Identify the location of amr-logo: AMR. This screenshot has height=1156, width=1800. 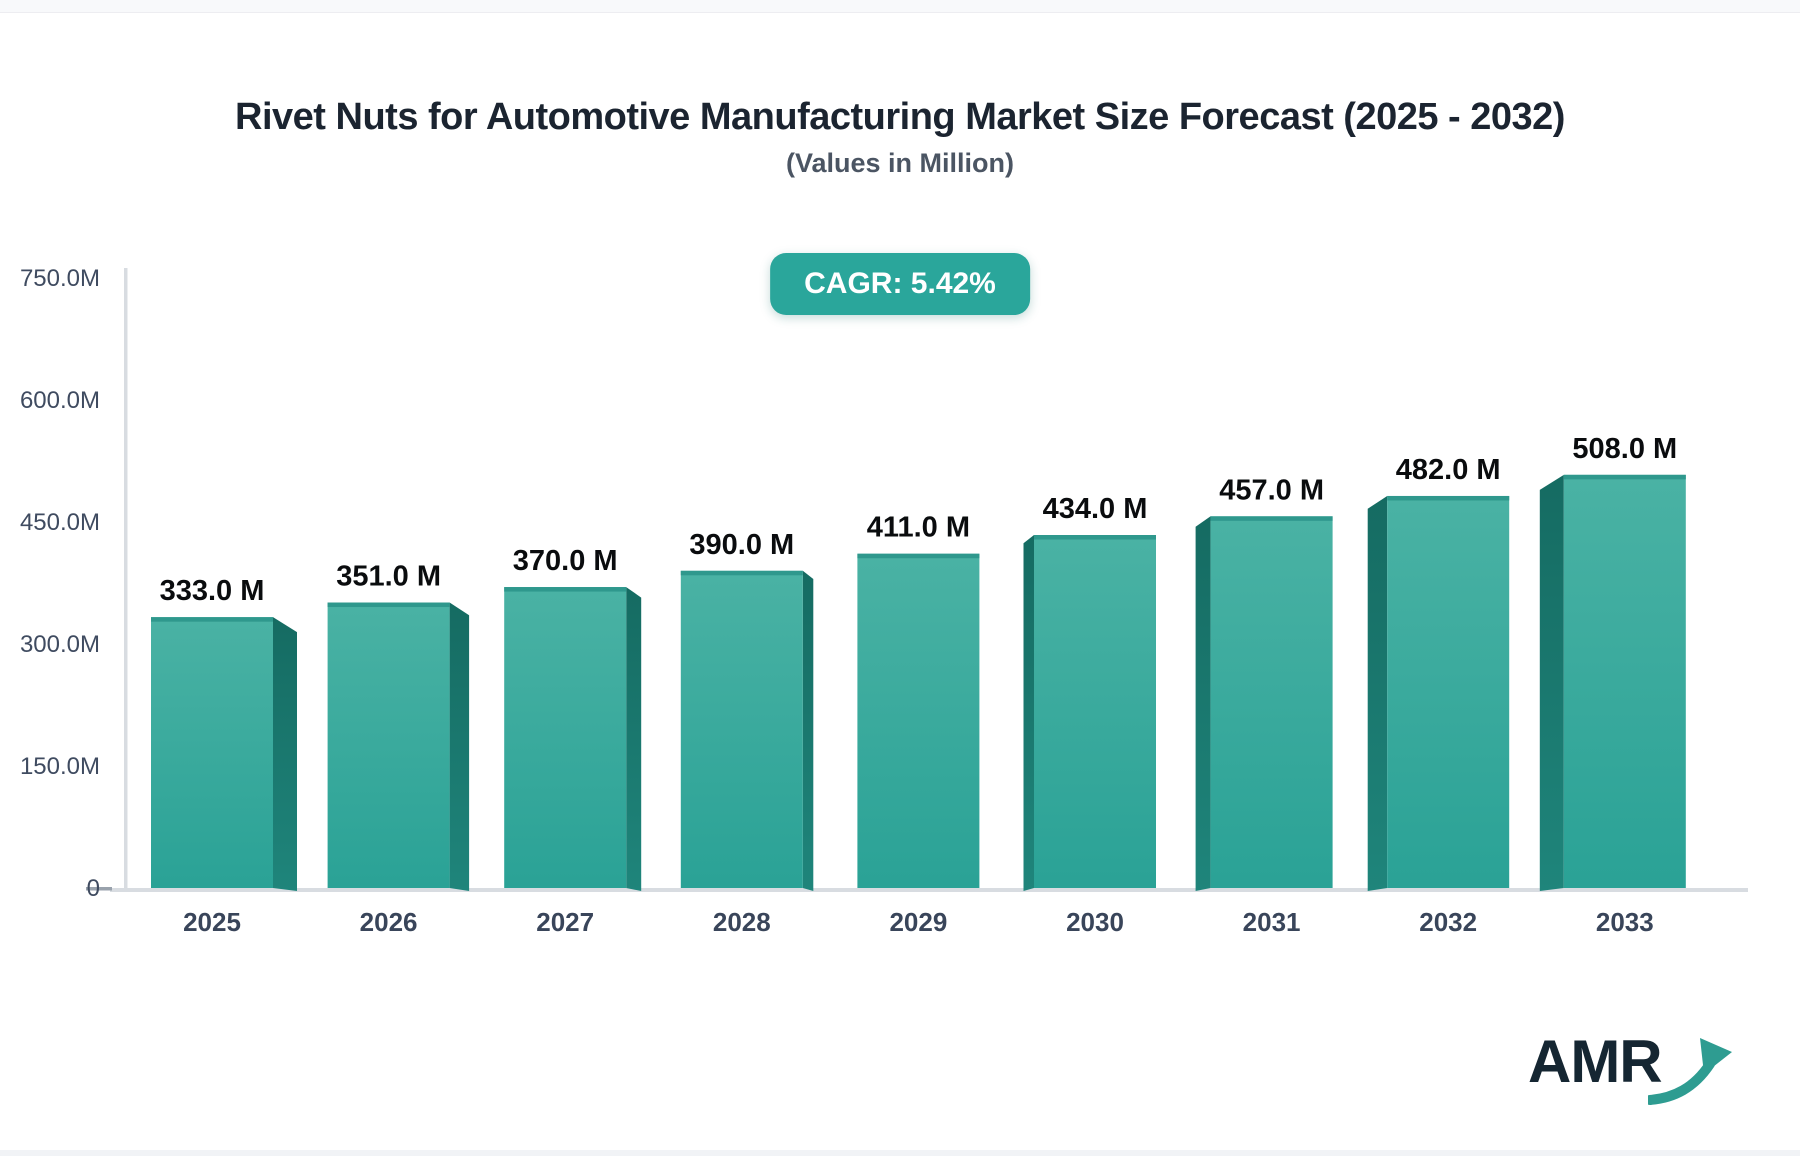
(1634, 1070).